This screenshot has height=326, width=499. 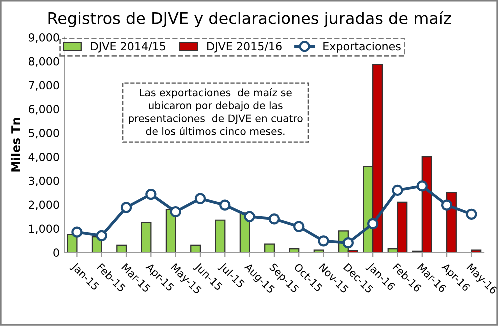 I want to click on y-tick-label: 1,000, so click(x=44, y=229).